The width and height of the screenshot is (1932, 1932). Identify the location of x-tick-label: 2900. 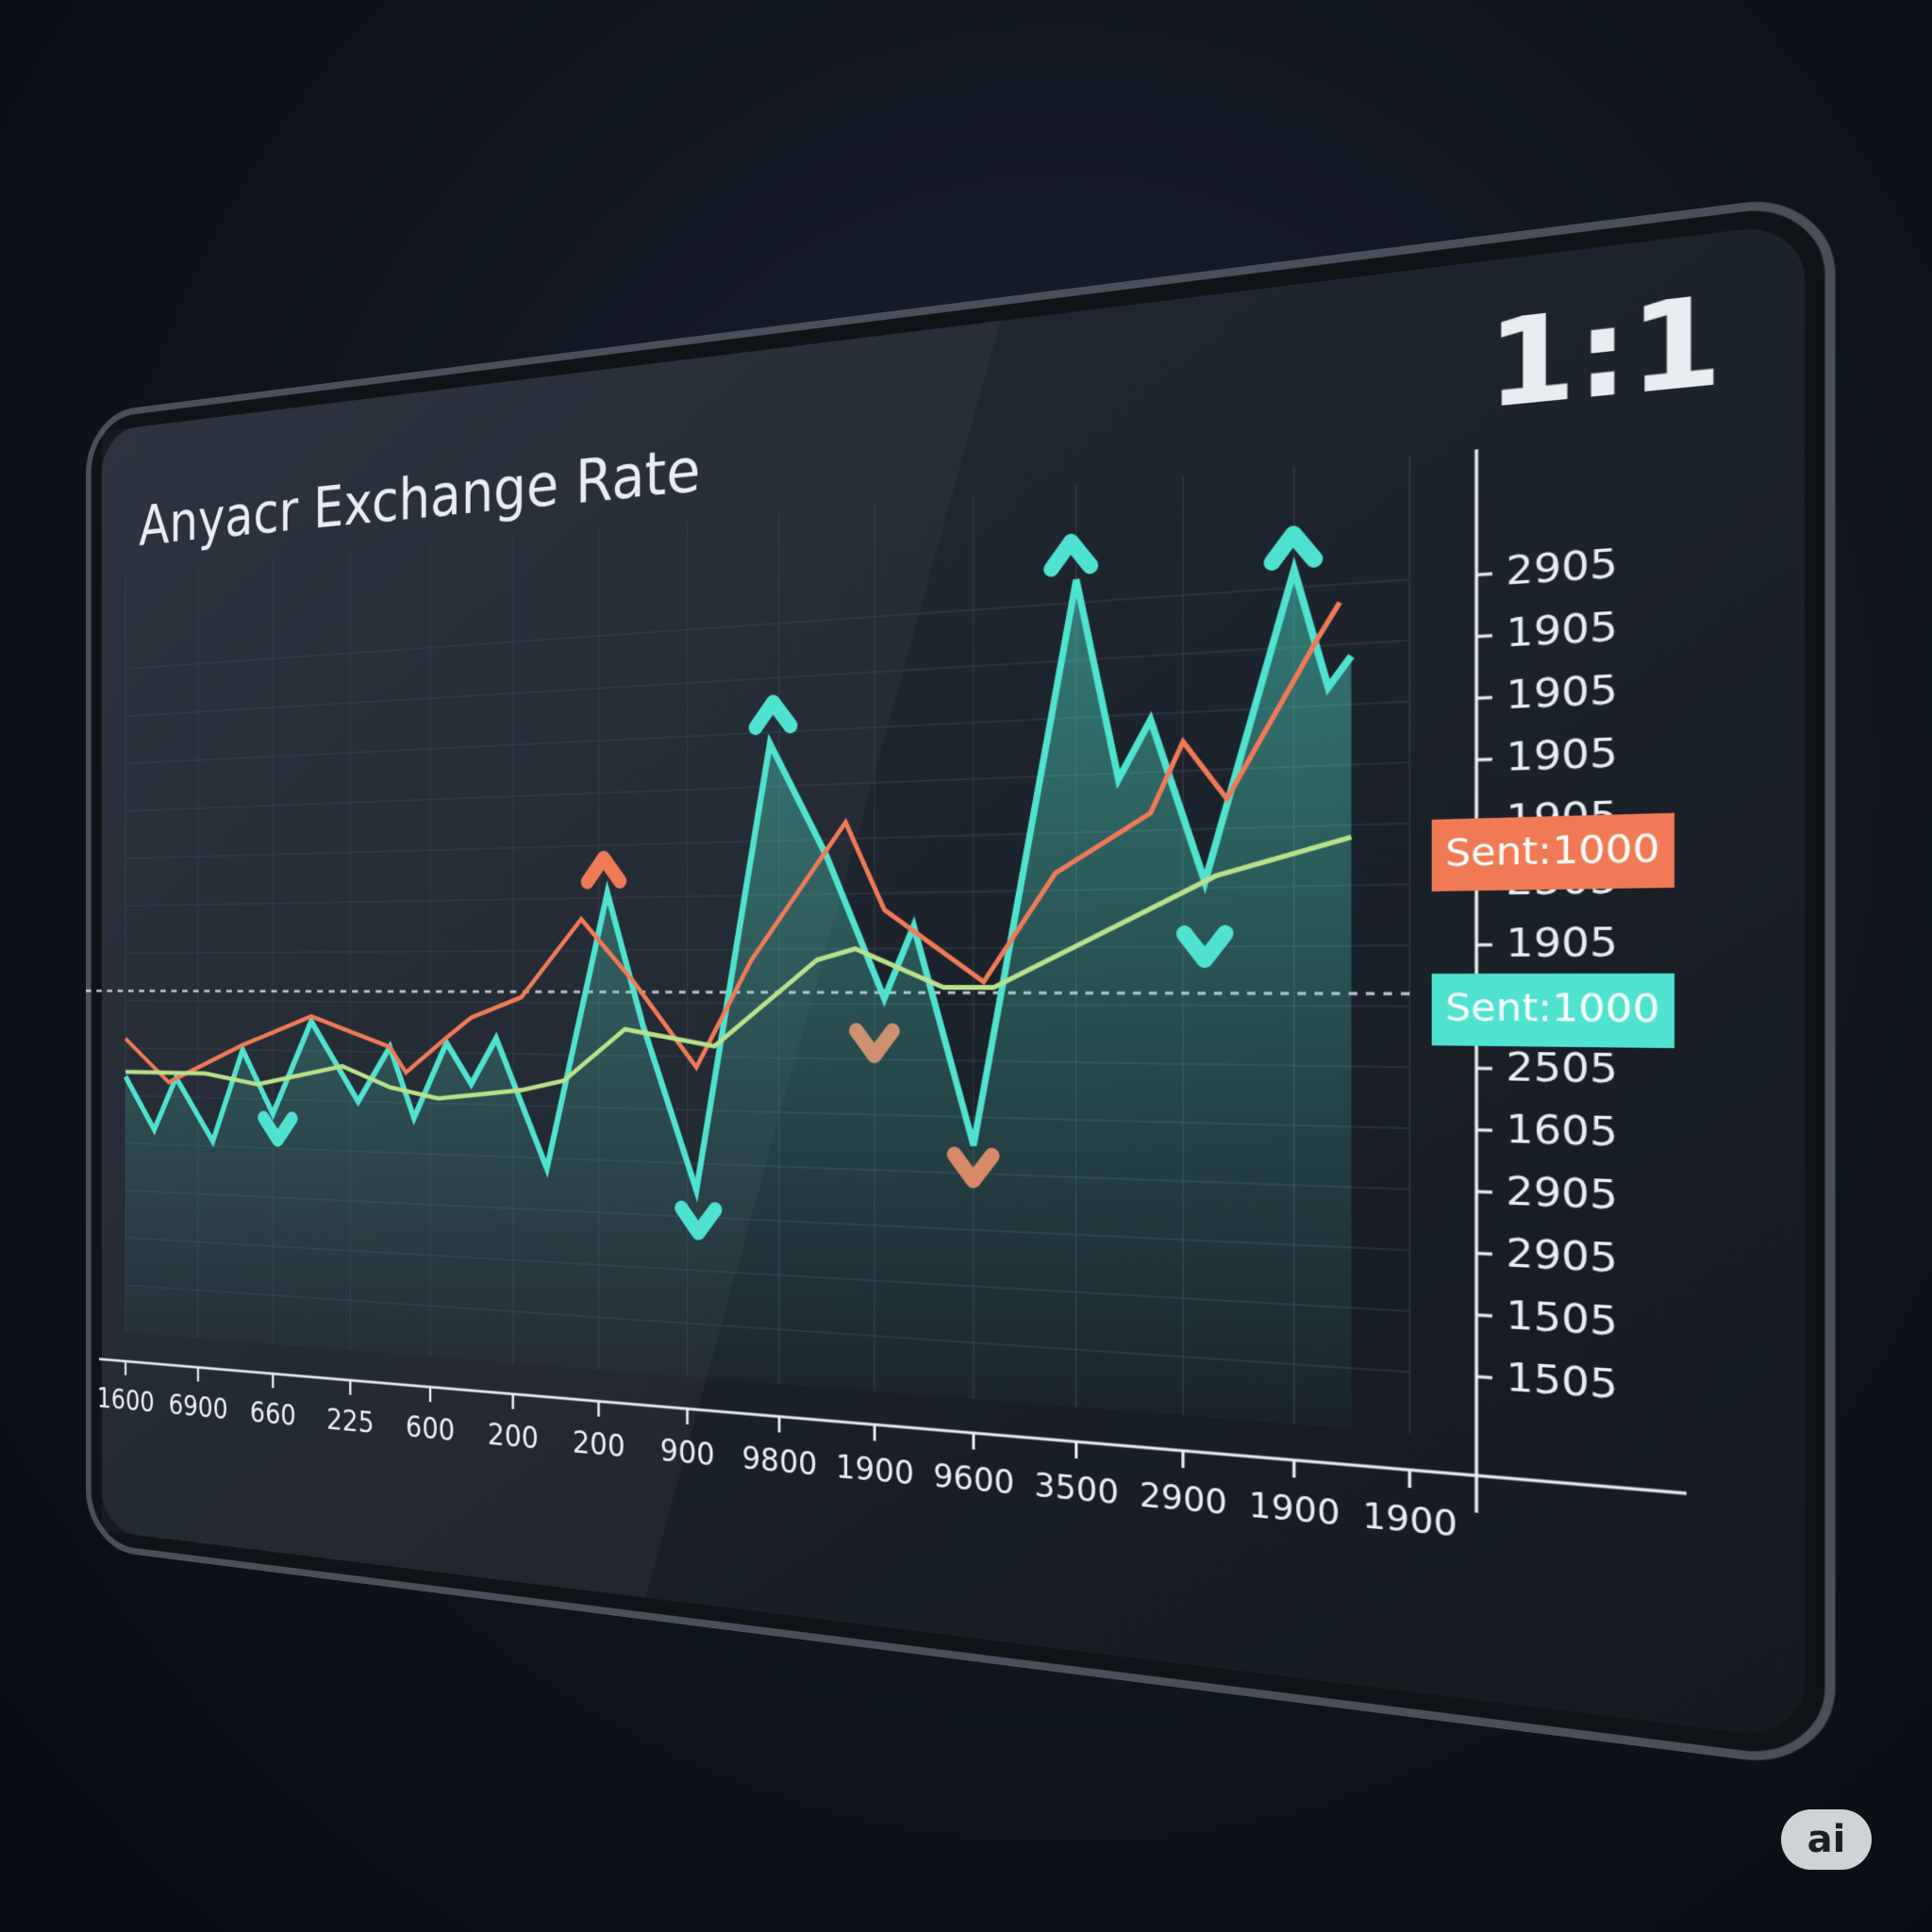
(1184, 1500).